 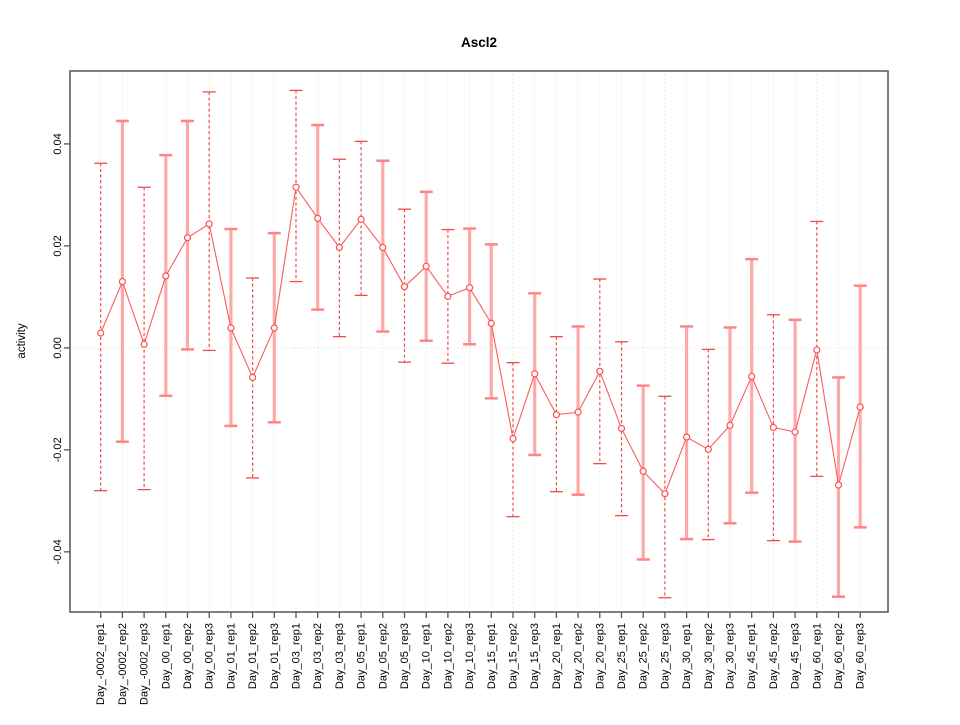 I want to click on y-tick-label: 0.00, so click(x=58, y=347).